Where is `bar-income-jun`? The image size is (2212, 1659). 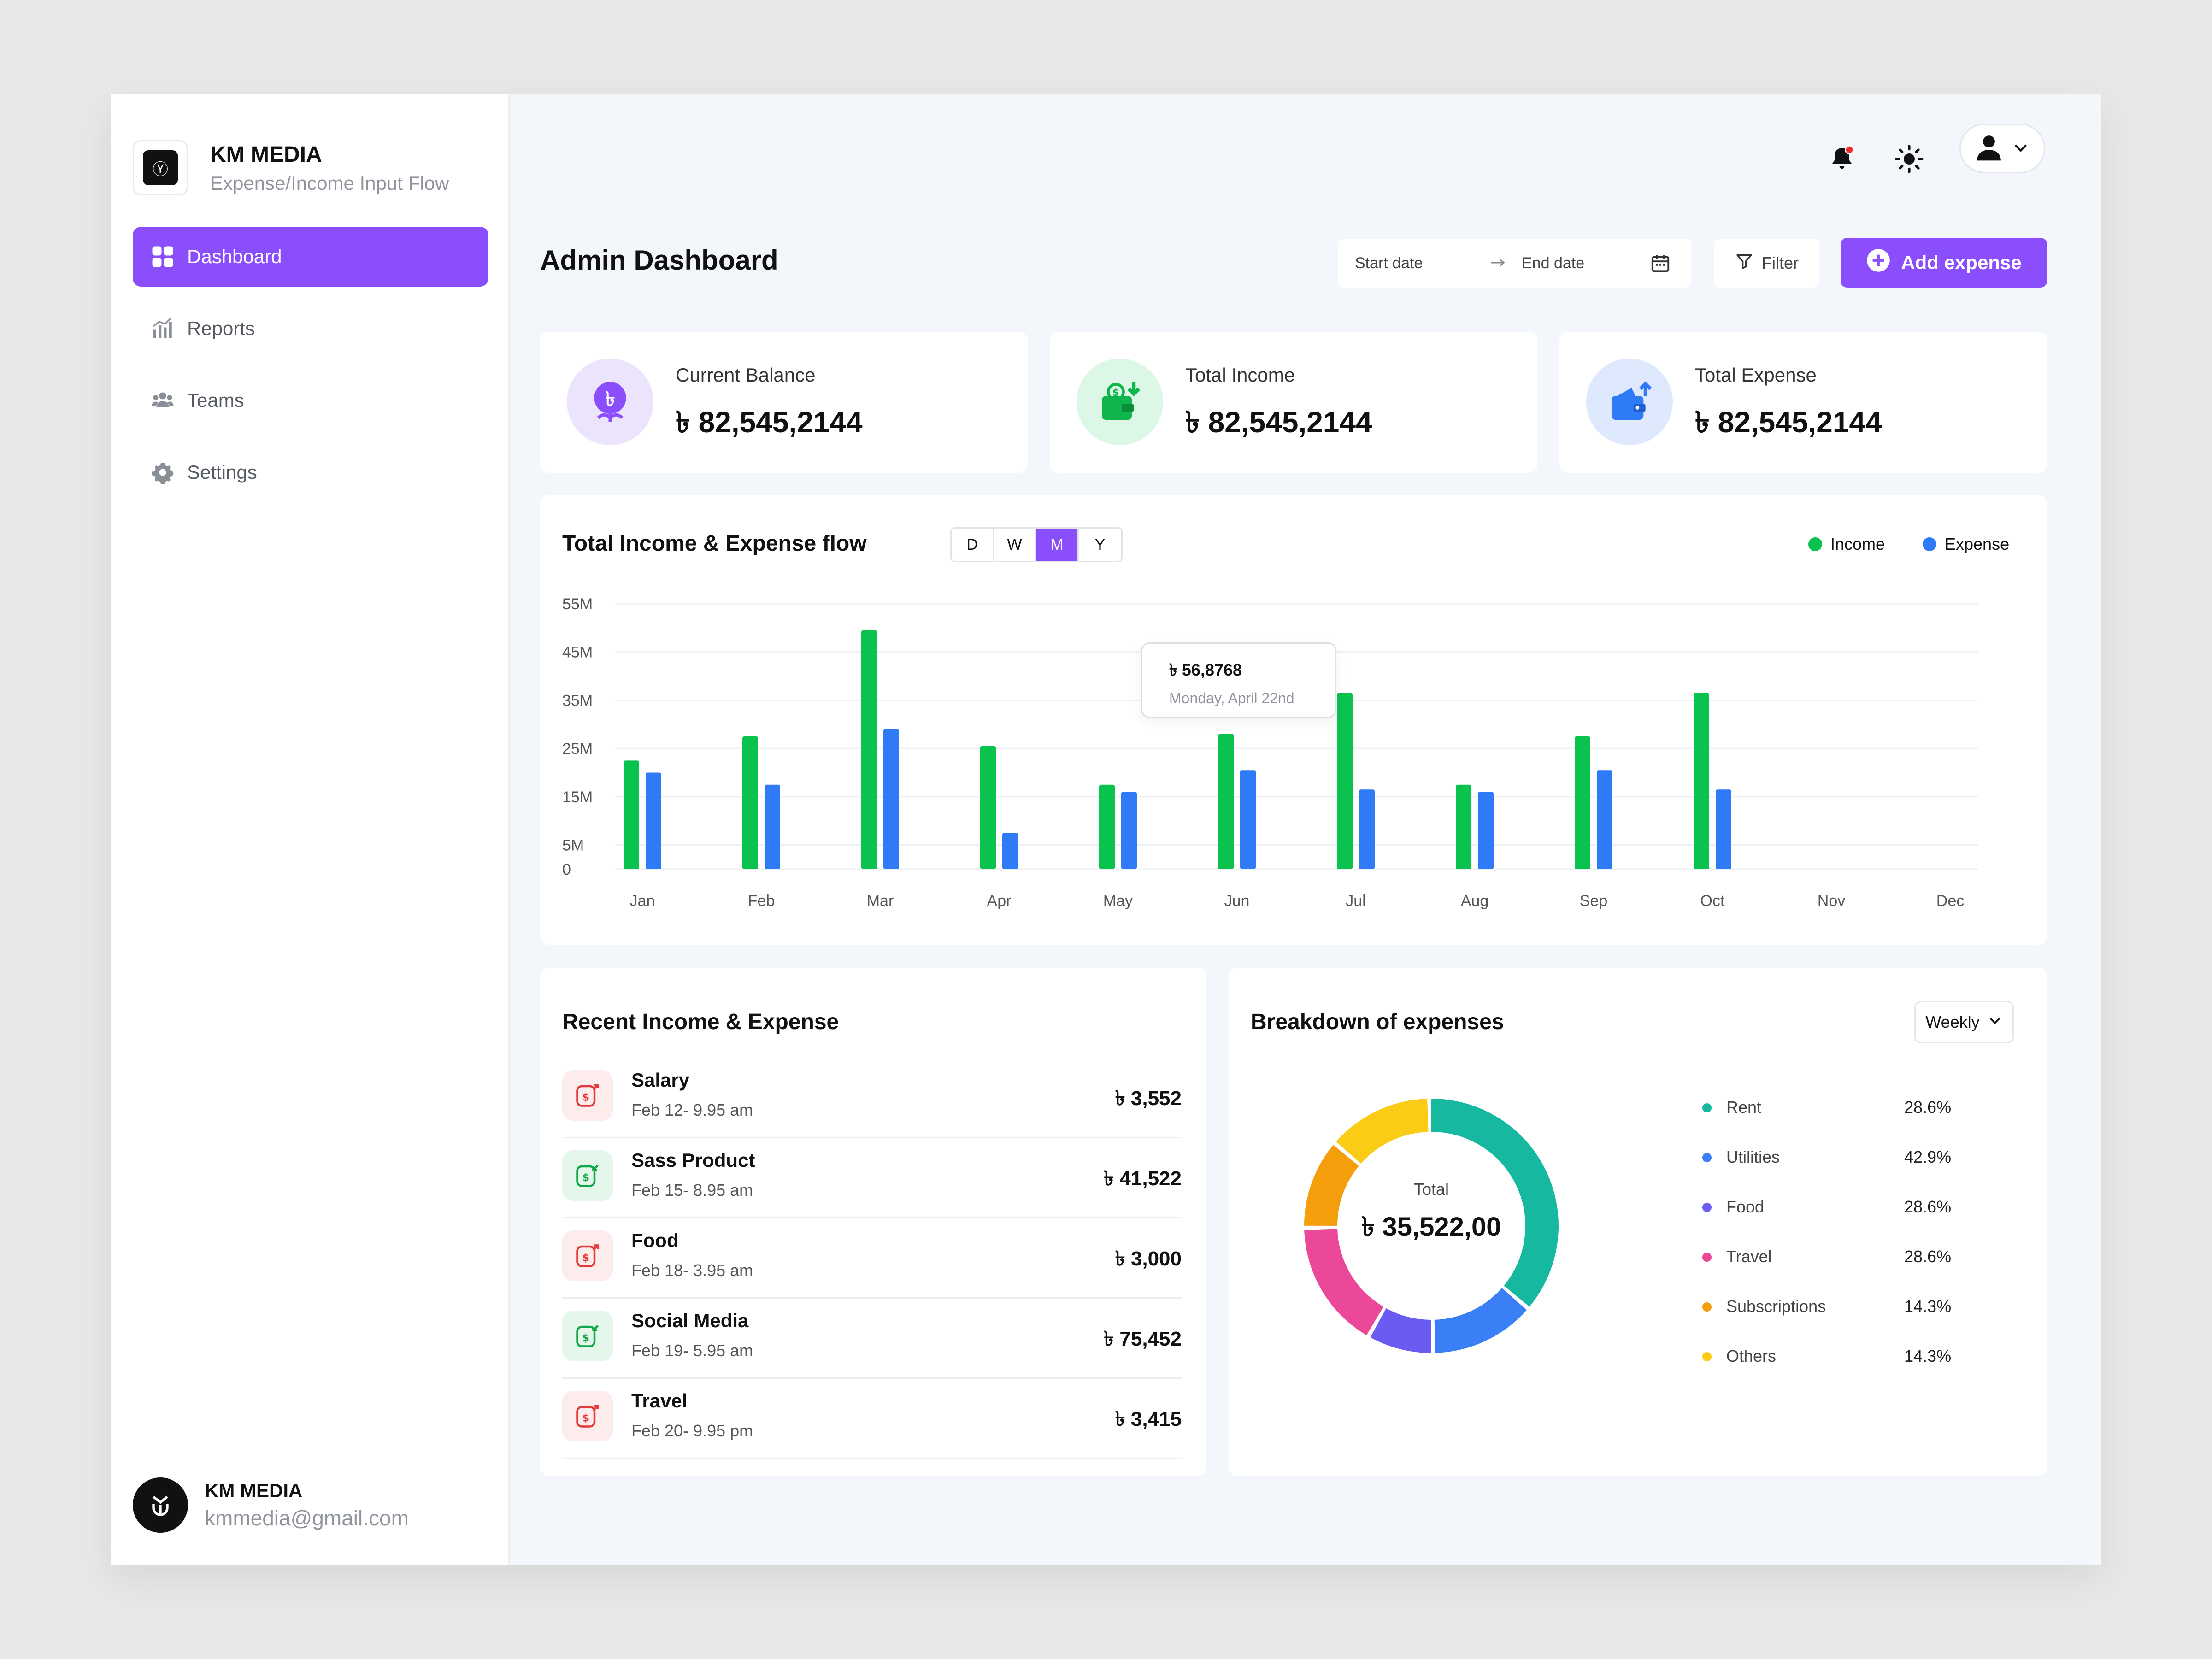
bar-income-jun is located at coordinates (1226, 801).